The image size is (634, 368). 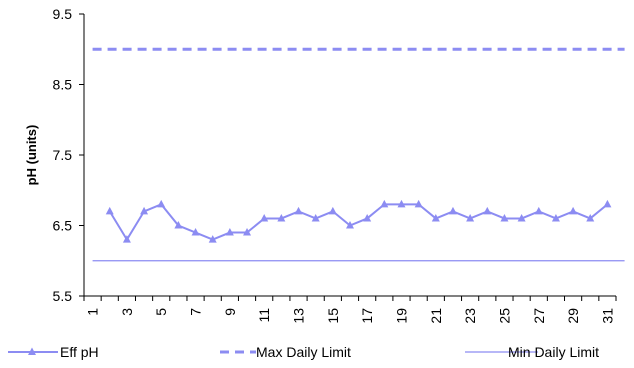 I want to click on x-tick-label: 17, so click(x=367, y=316).